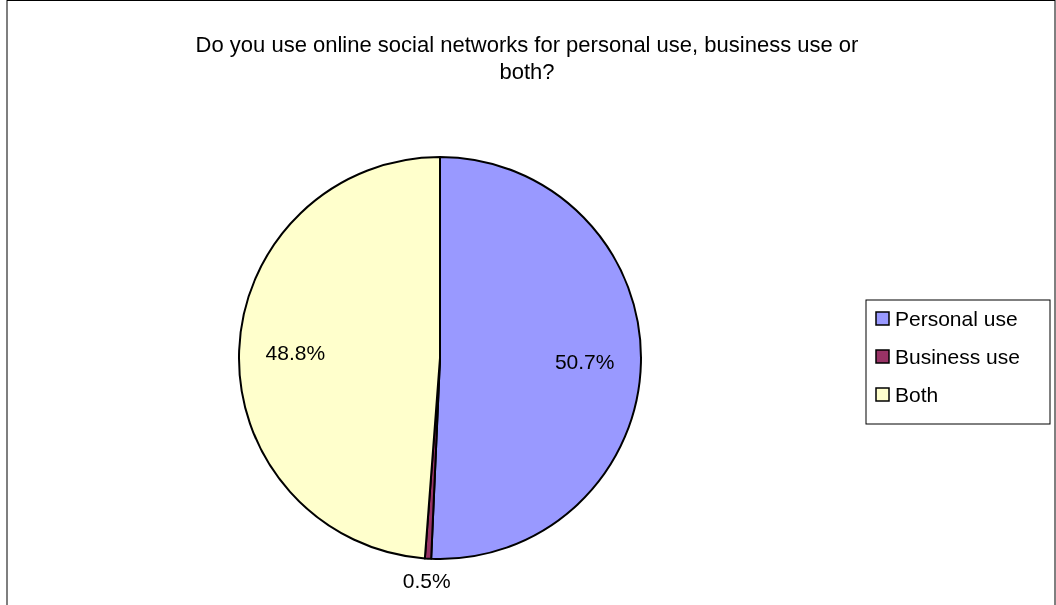 The image size is (1056, 605). What do you see at coordinates (584, 361) in the screenshot?
I see `data-label: 50.7%` at bounding box center [584, 361].